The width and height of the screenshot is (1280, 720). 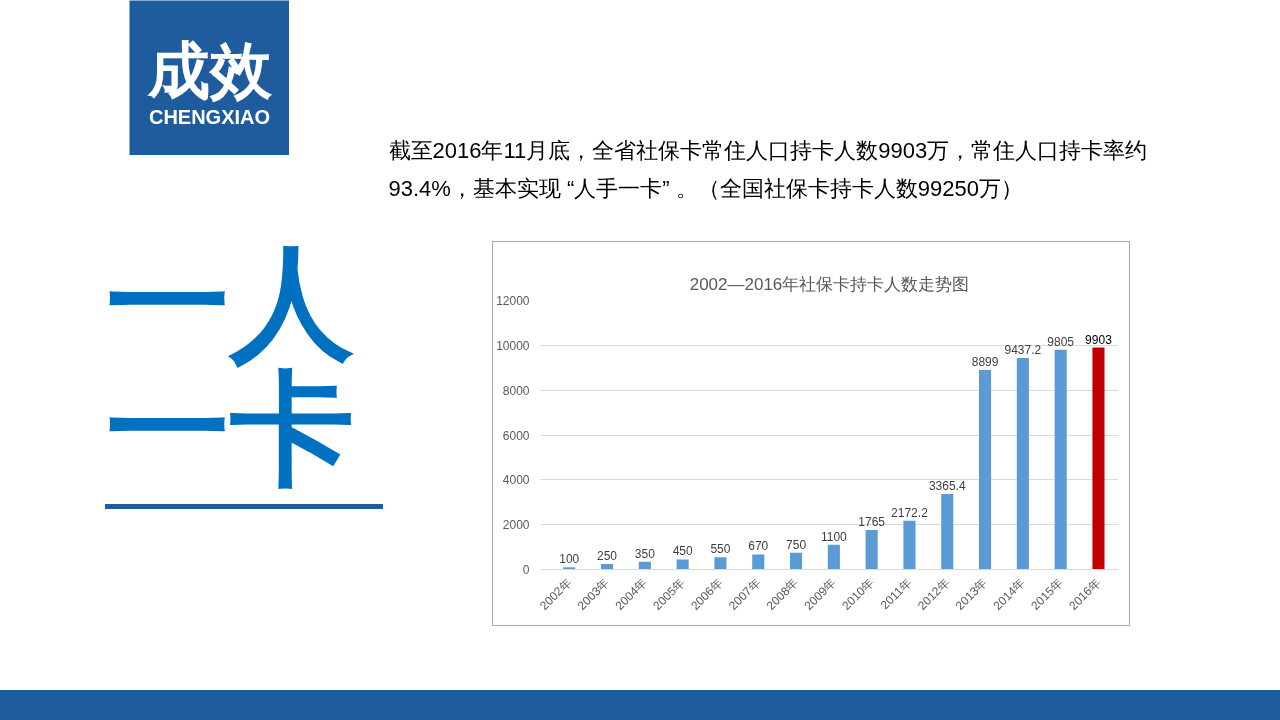 I want to click on y-tick-label: 10000, so click(x=513, y=345).